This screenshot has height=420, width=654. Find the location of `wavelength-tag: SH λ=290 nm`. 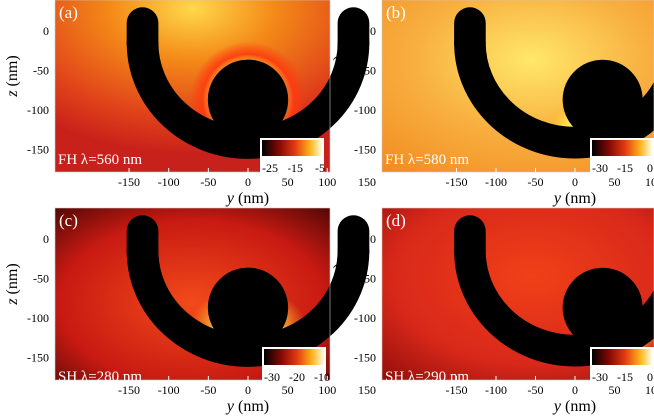

wavelength-tag: SH λ=290 nm is located at coordinates (427, 377).